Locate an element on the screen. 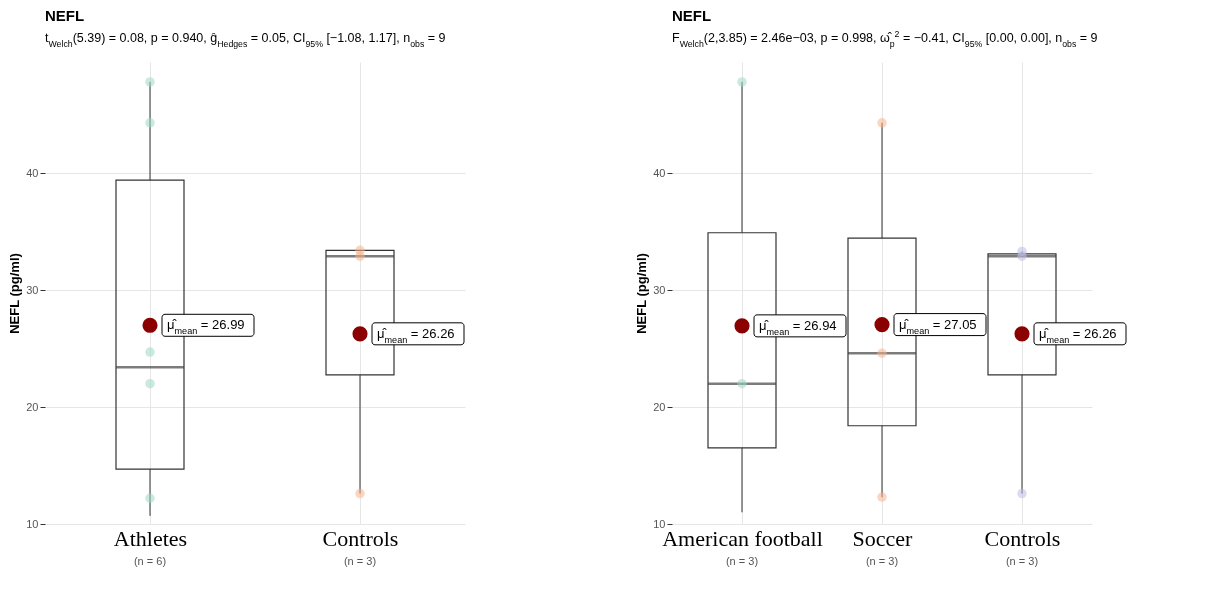 This screenshot has height=592, width=1208. text: (n = 6) is located at coordinates (150, 561).